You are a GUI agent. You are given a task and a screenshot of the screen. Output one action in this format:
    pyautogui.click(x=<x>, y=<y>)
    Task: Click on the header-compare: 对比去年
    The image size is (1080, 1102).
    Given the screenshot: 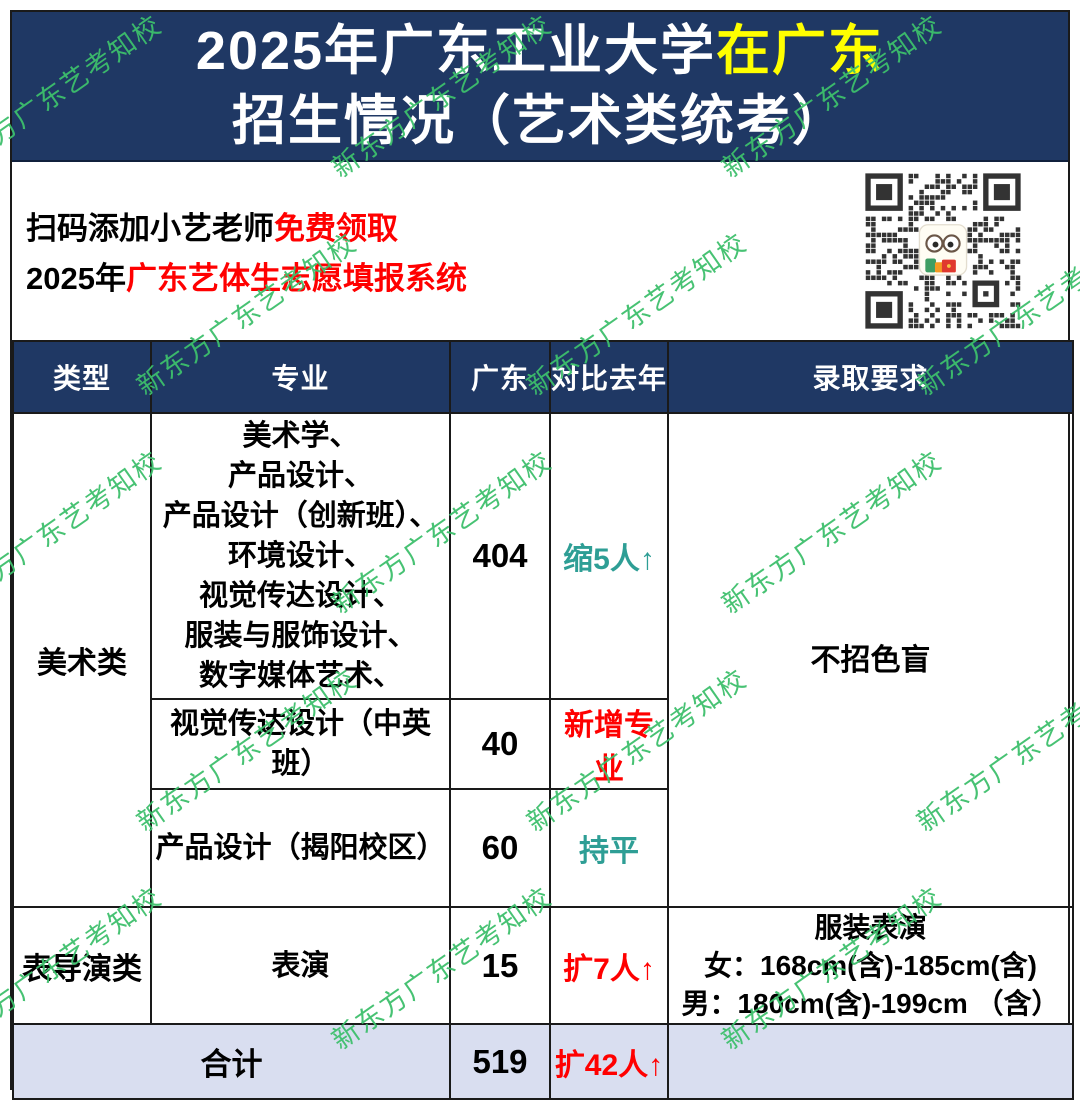 What is the action you would take?
    pyautogui.click(x=609, y=377)
    